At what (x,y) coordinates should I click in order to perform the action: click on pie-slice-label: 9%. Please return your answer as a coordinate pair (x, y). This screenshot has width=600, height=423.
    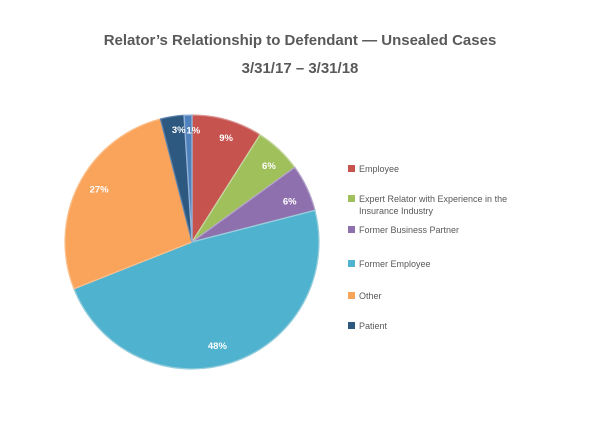
    Looking at the image, I should click on (226, 138).